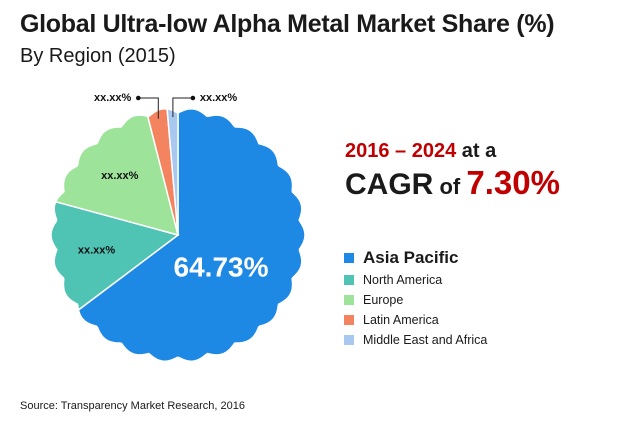 The height and width of the screenshot is (433, 620). What do you see at coordinates (98, 56) in the screenshot?
I see `chart-subtitle: By Region (2015)` at bounding box center [98, 56].